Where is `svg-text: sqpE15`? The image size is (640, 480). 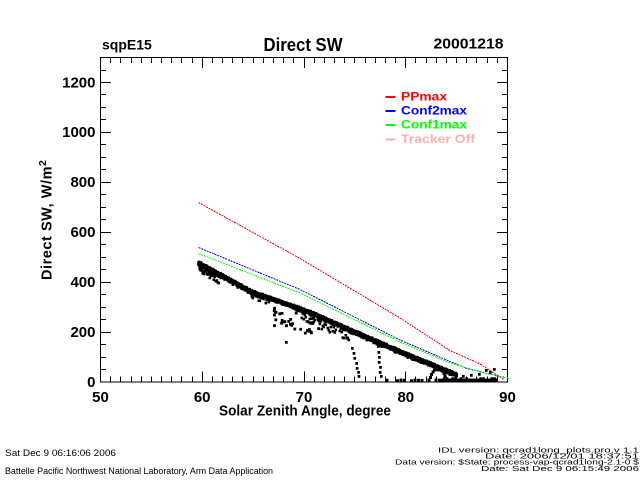 svg-text: sqpE15 is located at coordinates (127, 45).